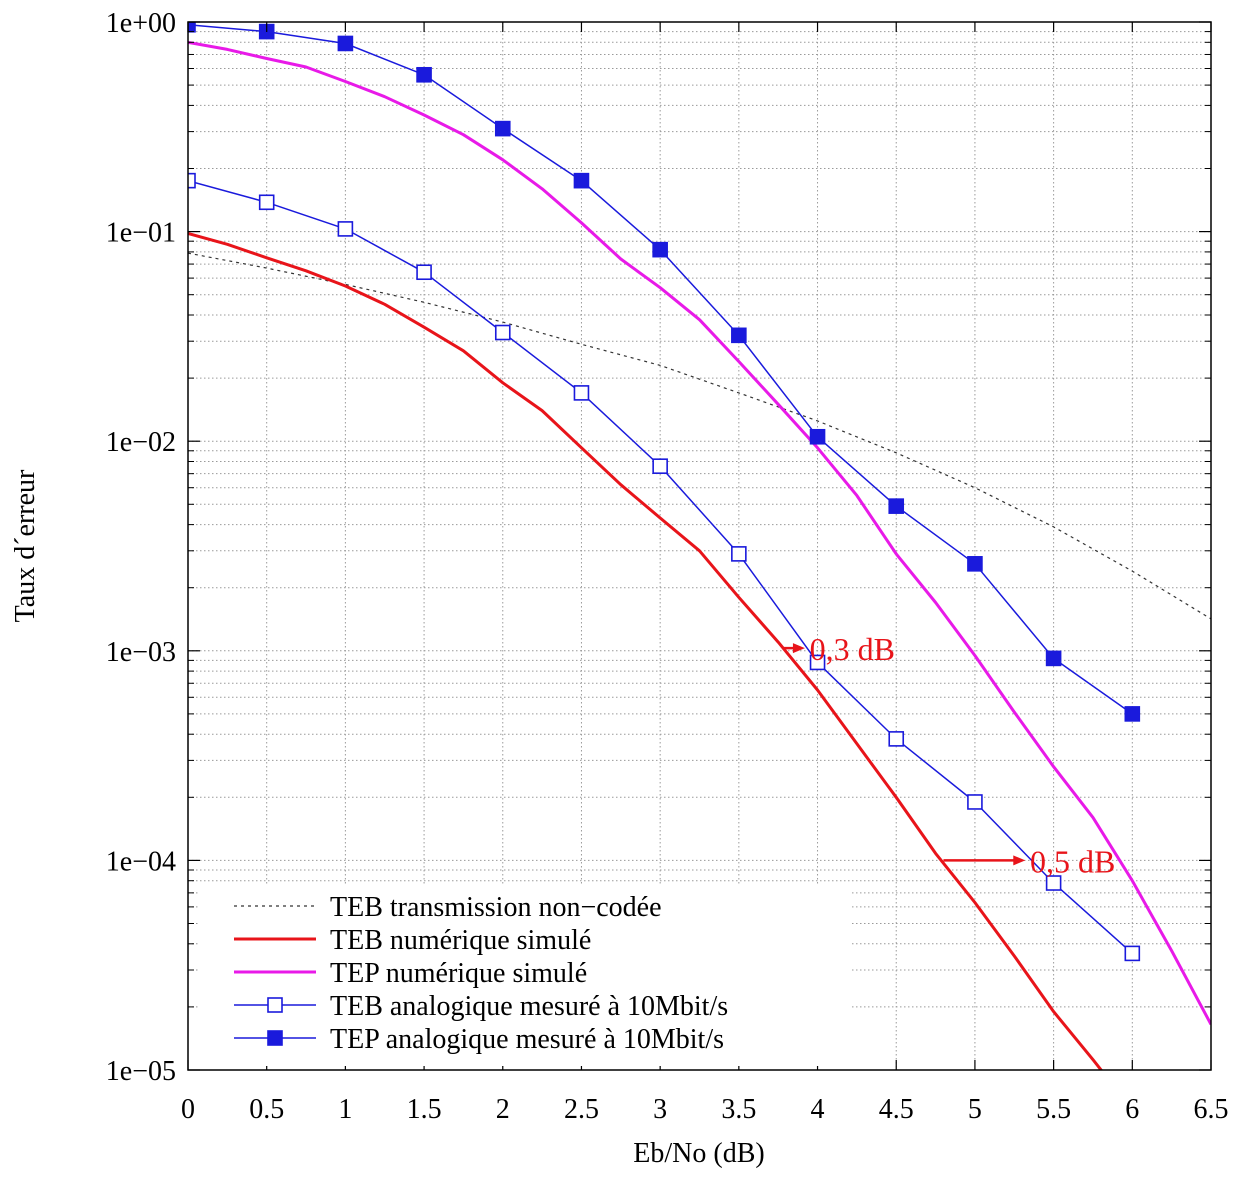  Describe the element at coordinates (141, 652) in the screenshot. I see `y-tick-label: 1e−03` at that location.